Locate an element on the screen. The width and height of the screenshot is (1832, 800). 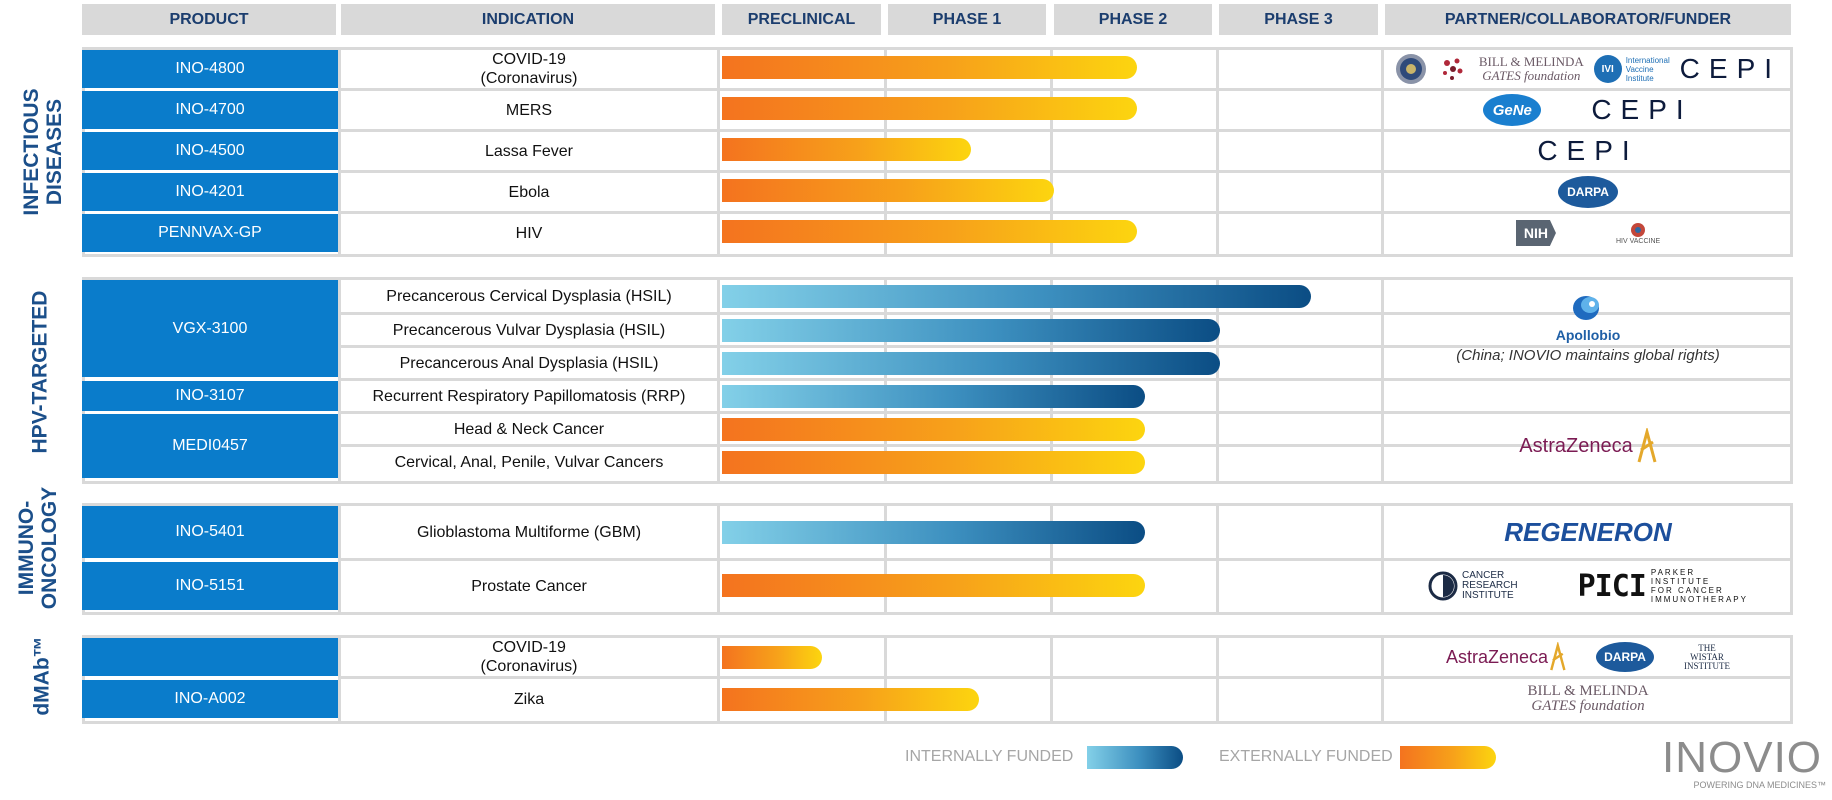
partners-ino-4700: GeNe CEPI is located at coordinates (1588, 110).